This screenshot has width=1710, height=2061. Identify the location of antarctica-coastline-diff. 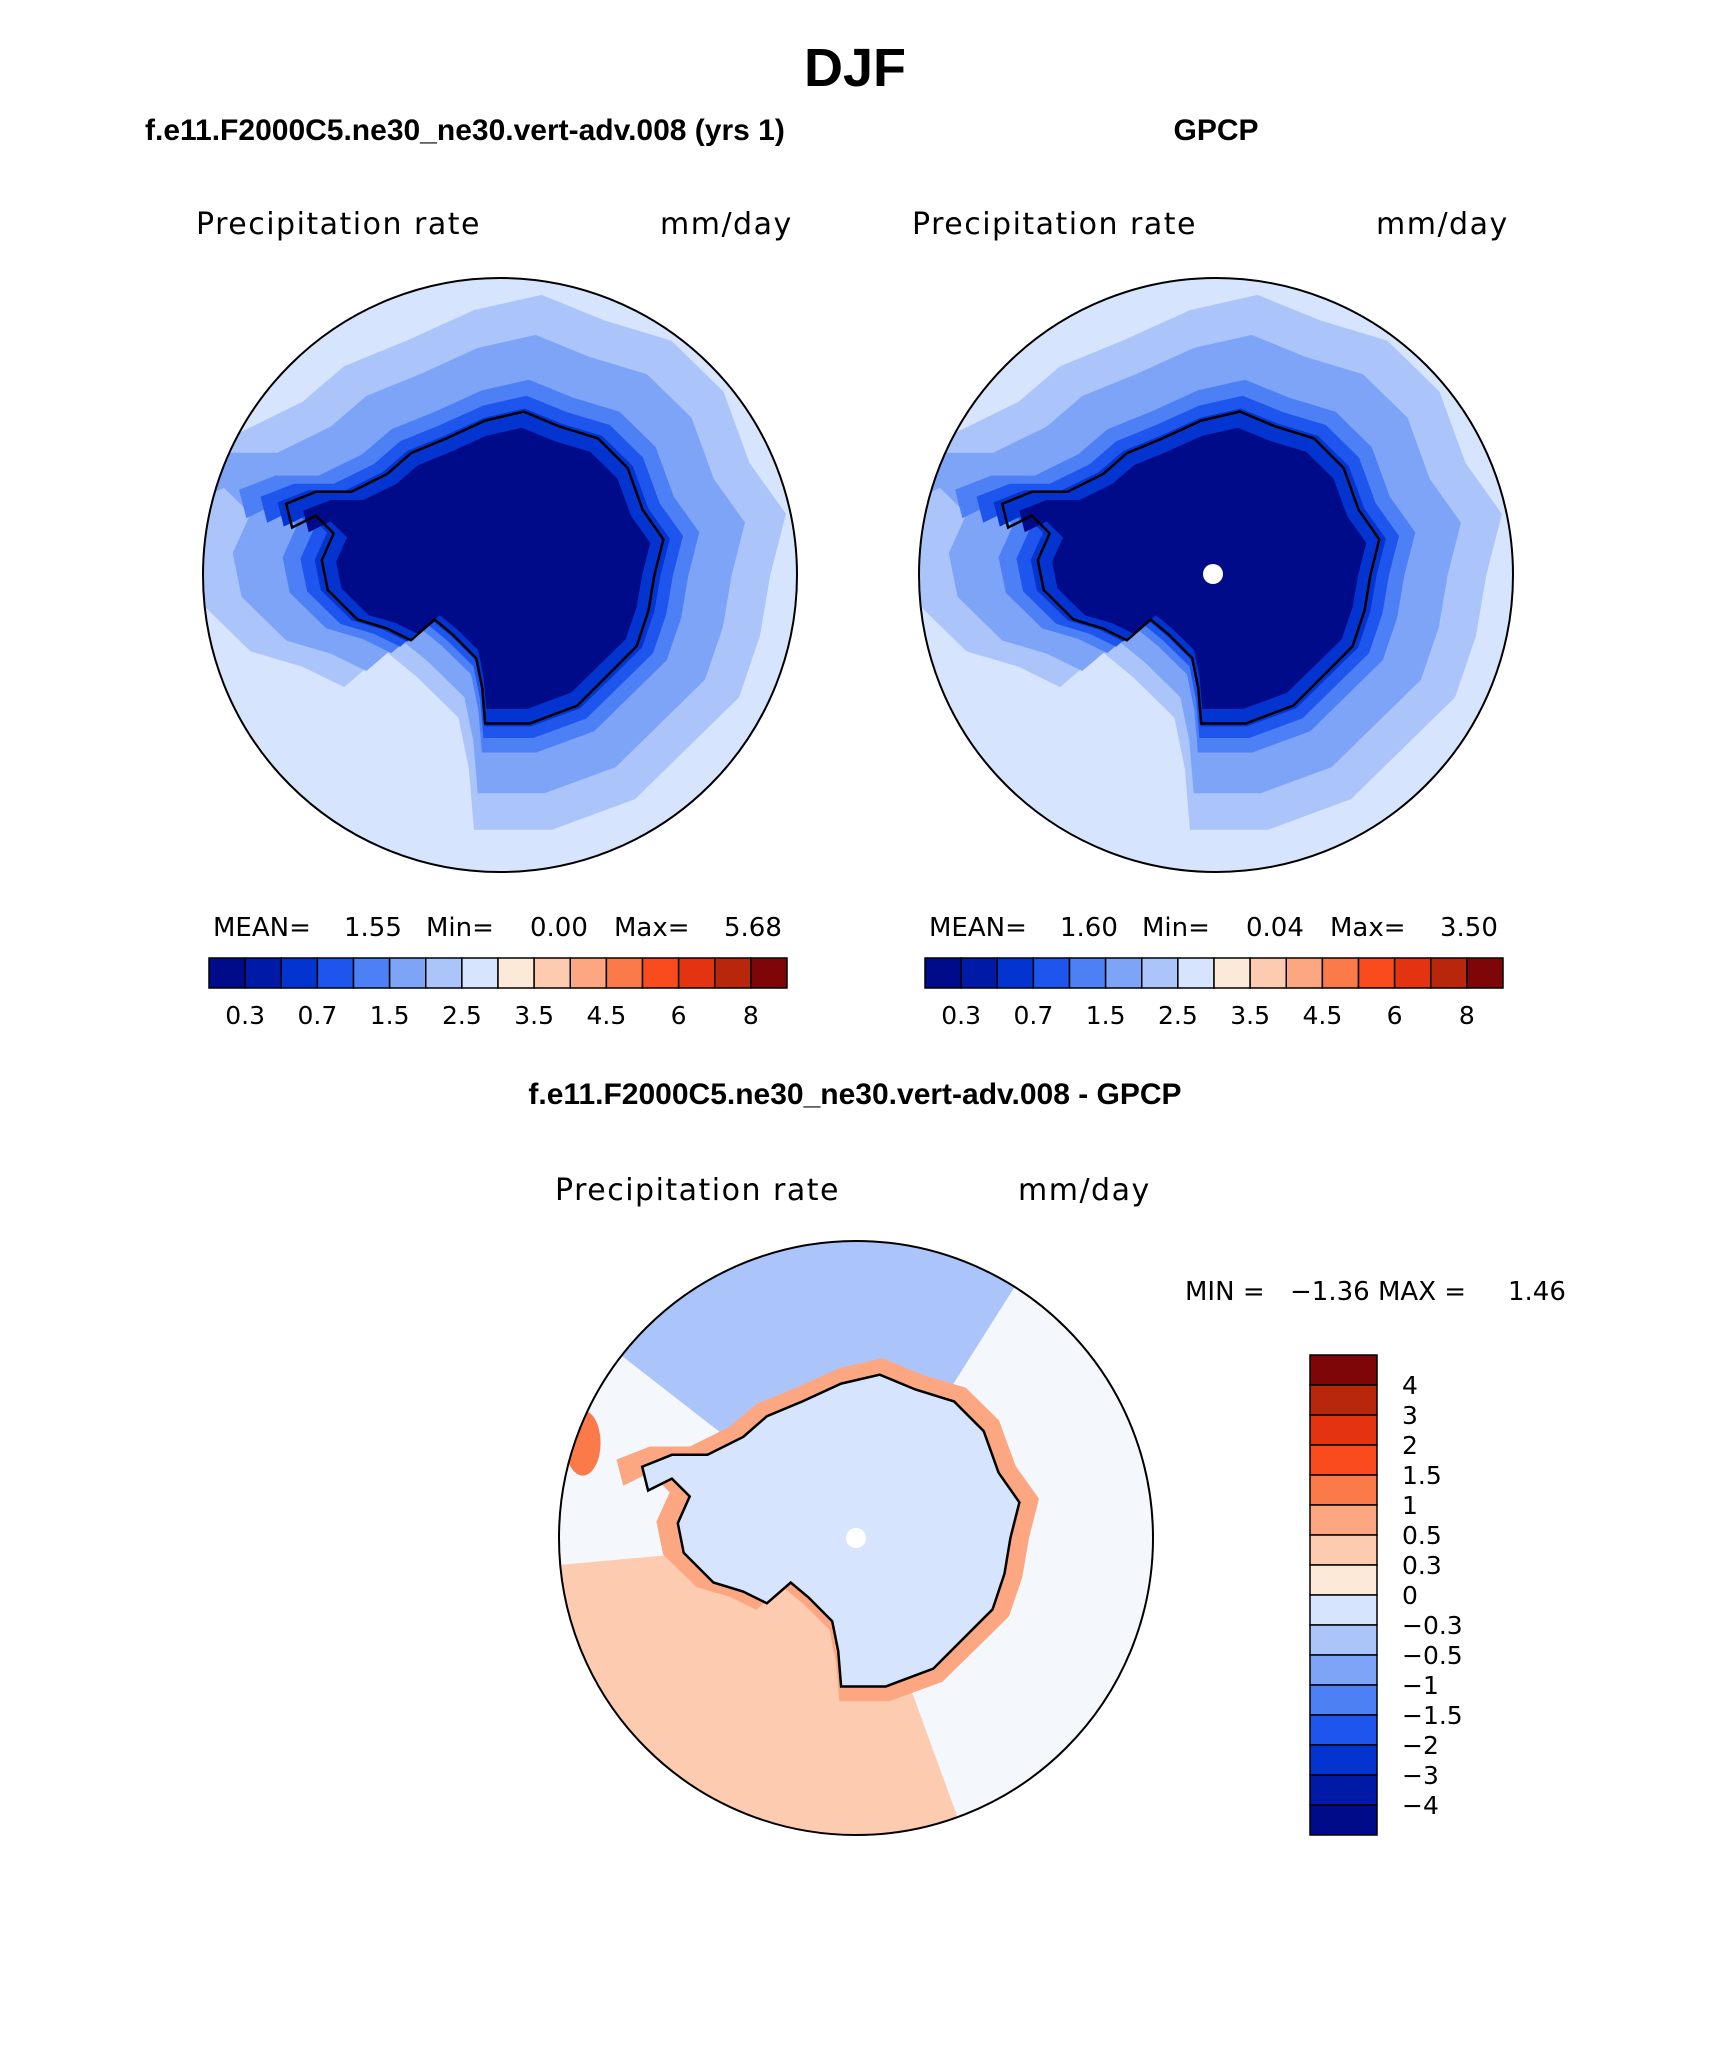
(830, 1530).